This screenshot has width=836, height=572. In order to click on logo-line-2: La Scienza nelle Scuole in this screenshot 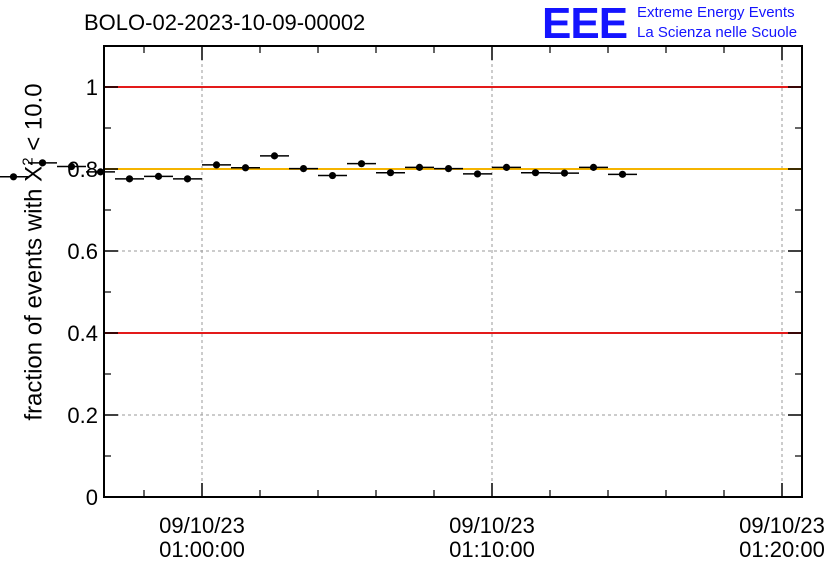, I will do `click(717, 32)`.